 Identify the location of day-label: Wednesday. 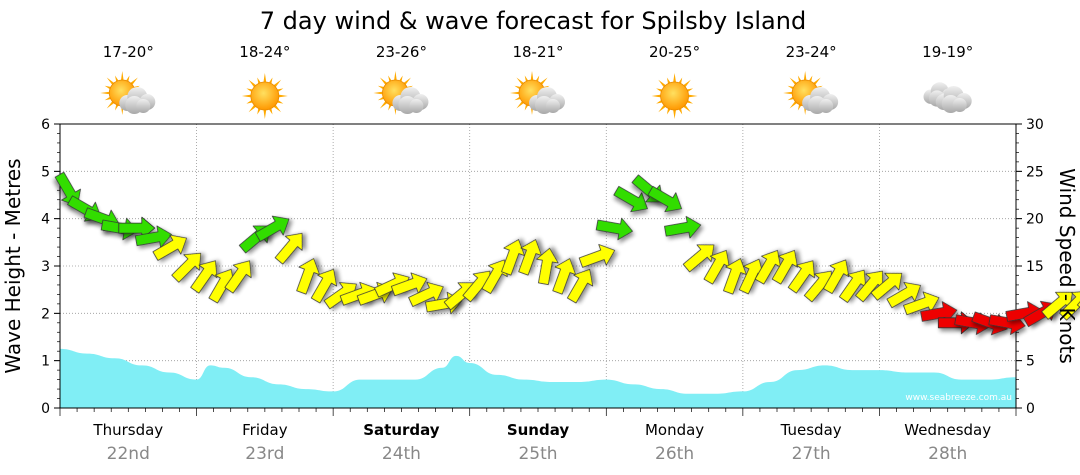
(947, 430).